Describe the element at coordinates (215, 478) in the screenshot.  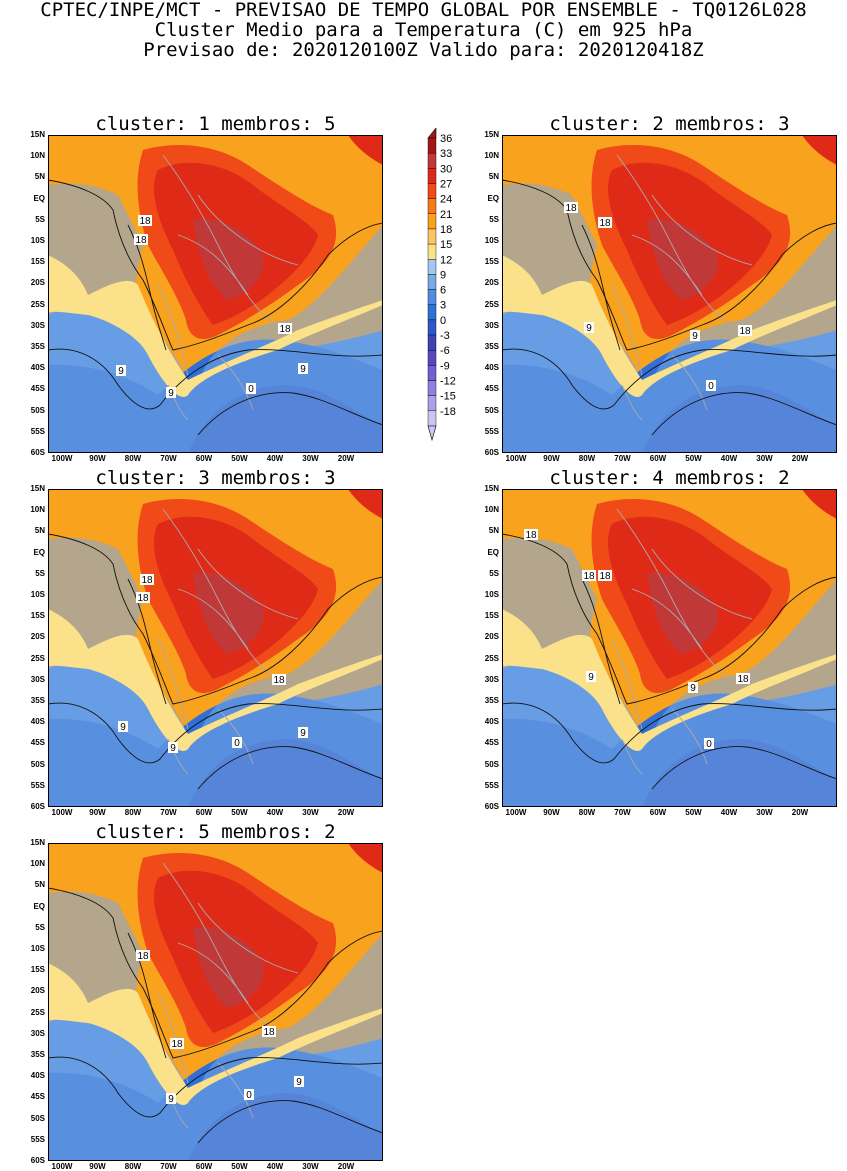
I see `panel-3-title: cluster: 3 membros: 3` at that location.